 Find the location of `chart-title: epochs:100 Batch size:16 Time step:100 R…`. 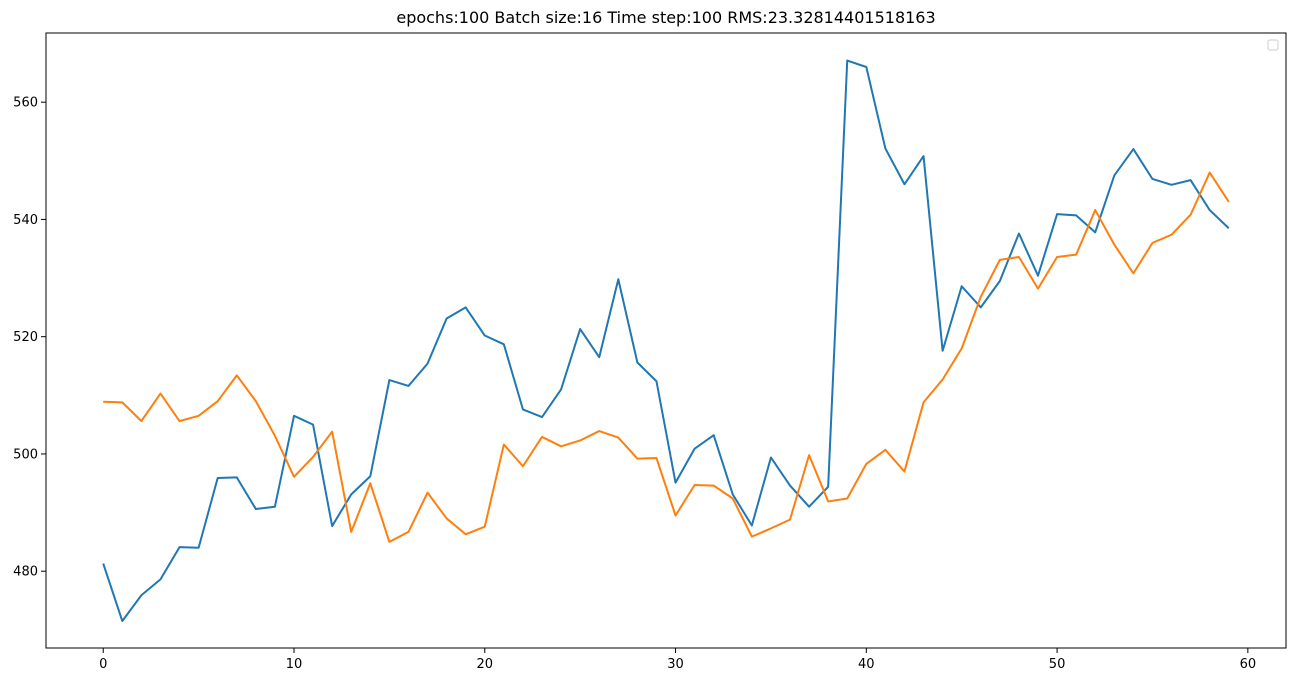

chart-title: epochs:100 Batch size:16 Time step:100 R… is located at coordinates (665, 17).